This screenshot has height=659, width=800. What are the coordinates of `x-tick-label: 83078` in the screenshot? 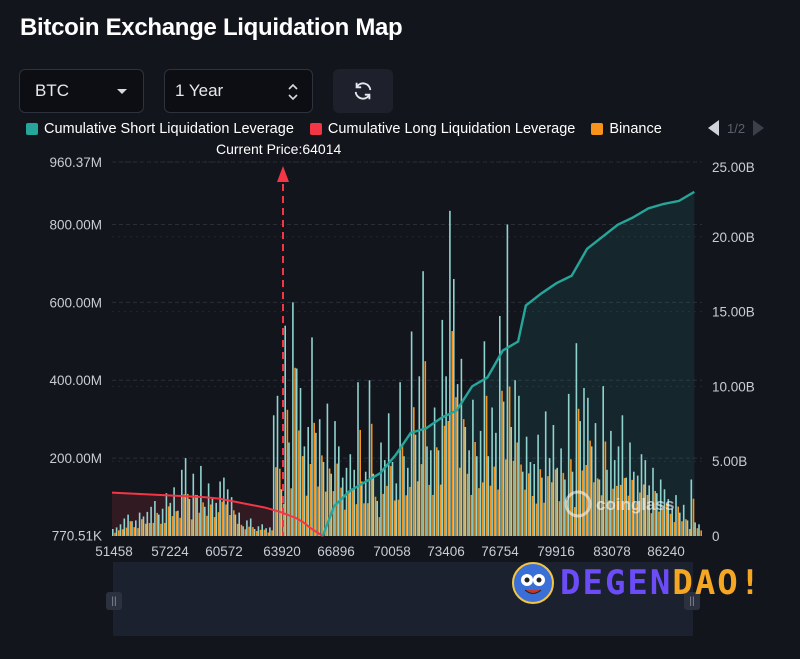 It's located at (612, 551).